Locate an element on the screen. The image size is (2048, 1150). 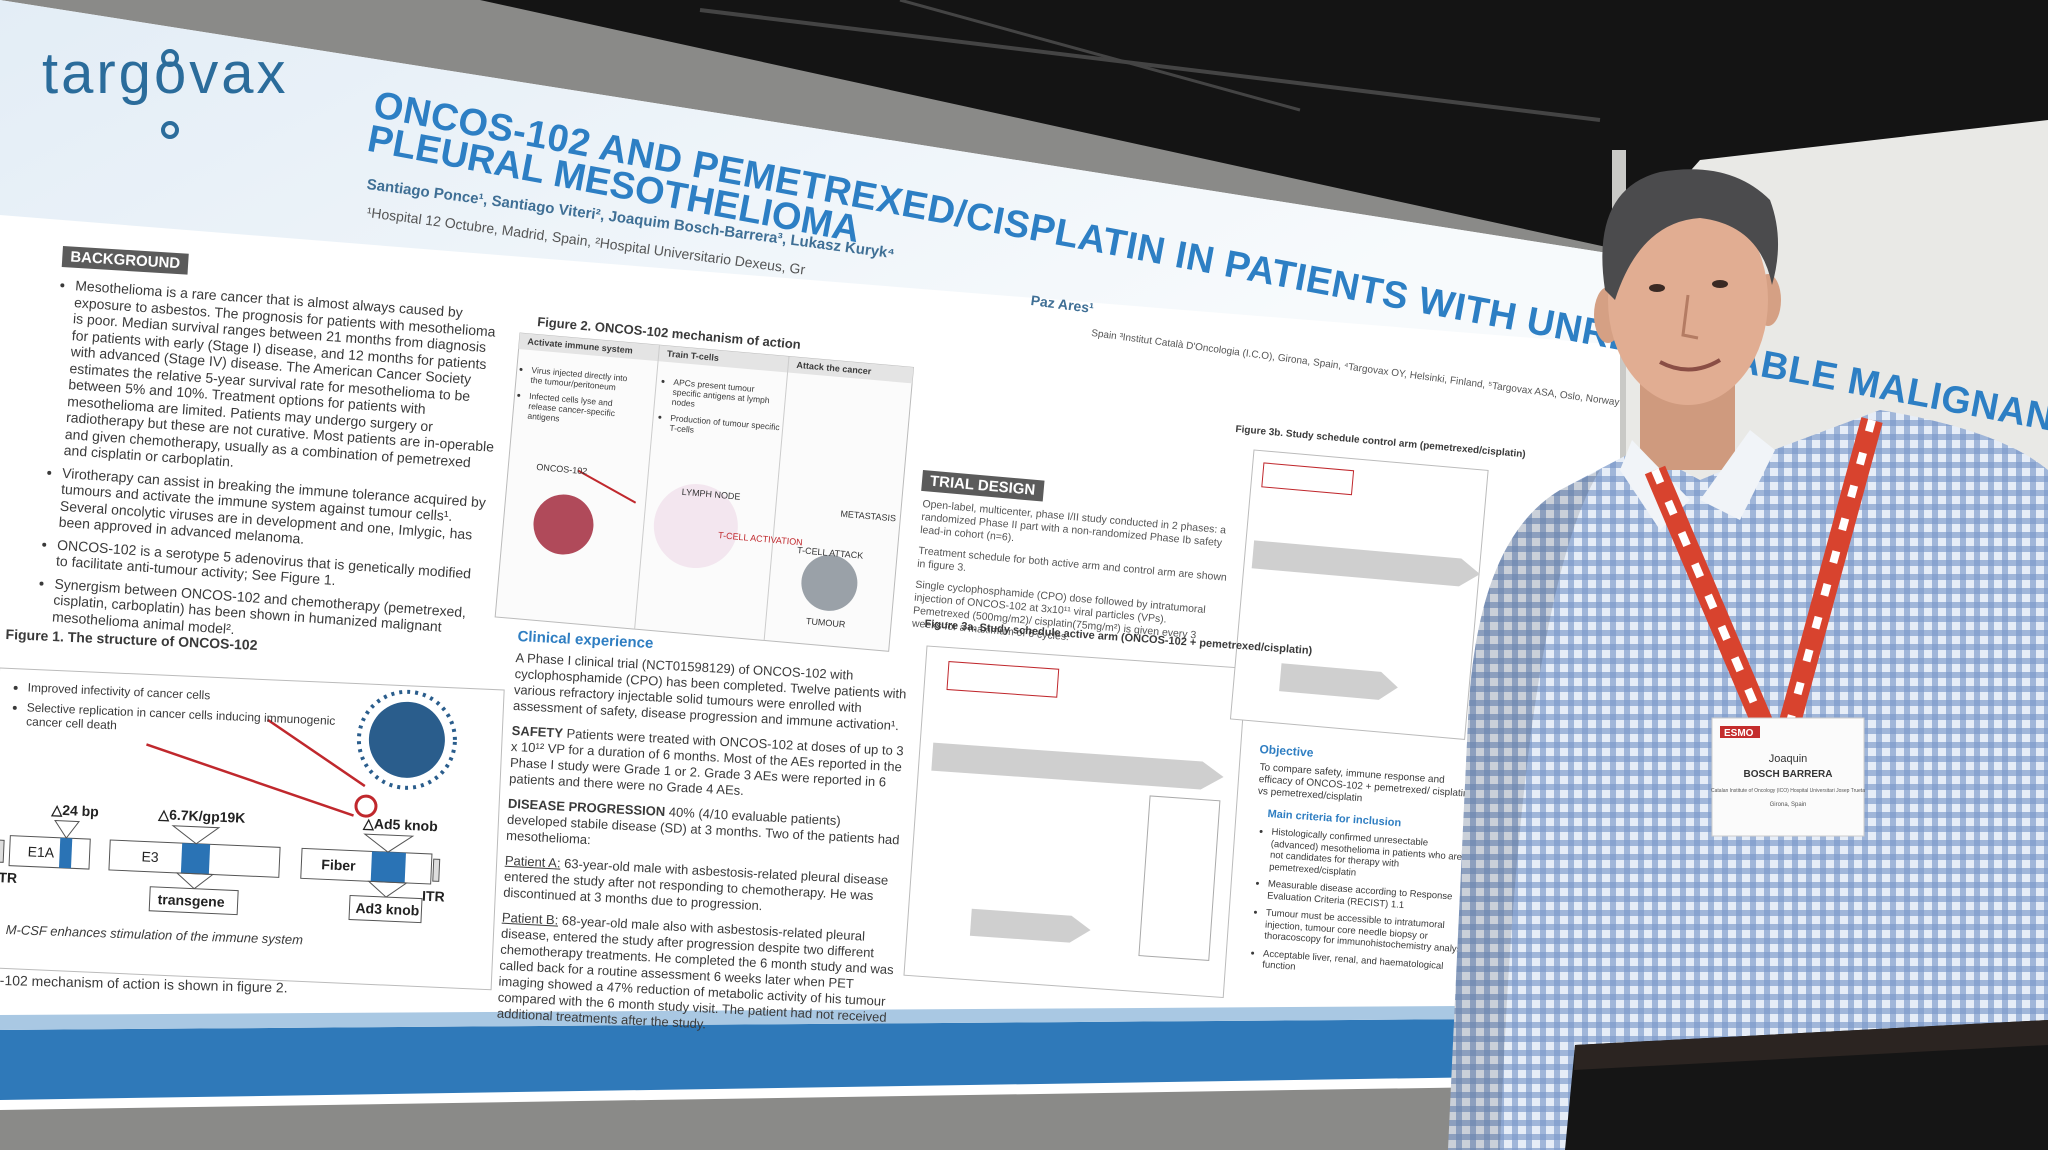
belt is located at coordinates (1811, 1045).